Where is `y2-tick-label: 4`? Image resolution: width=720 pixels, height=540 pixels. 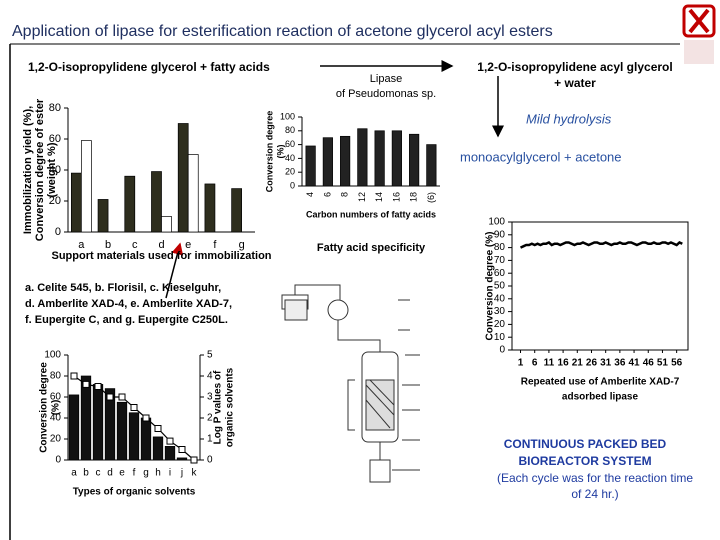
y2-tick-label: 4 is located at coordinates (210, 376).